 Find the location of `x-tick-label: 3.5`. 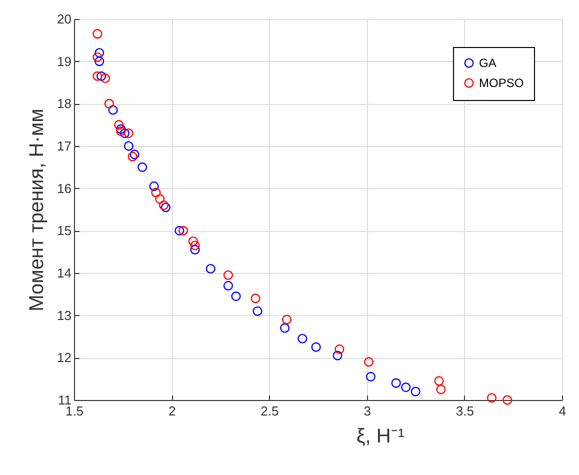

x-tick-label: 3.5 is located at coordinates (465, 411).